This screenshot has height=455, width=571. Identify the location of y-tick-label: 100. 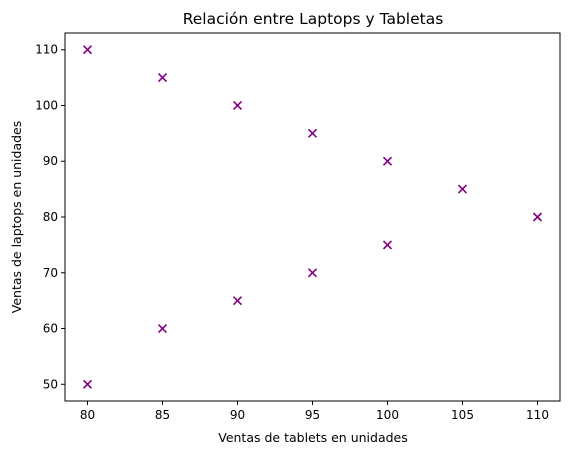
(46, 105).